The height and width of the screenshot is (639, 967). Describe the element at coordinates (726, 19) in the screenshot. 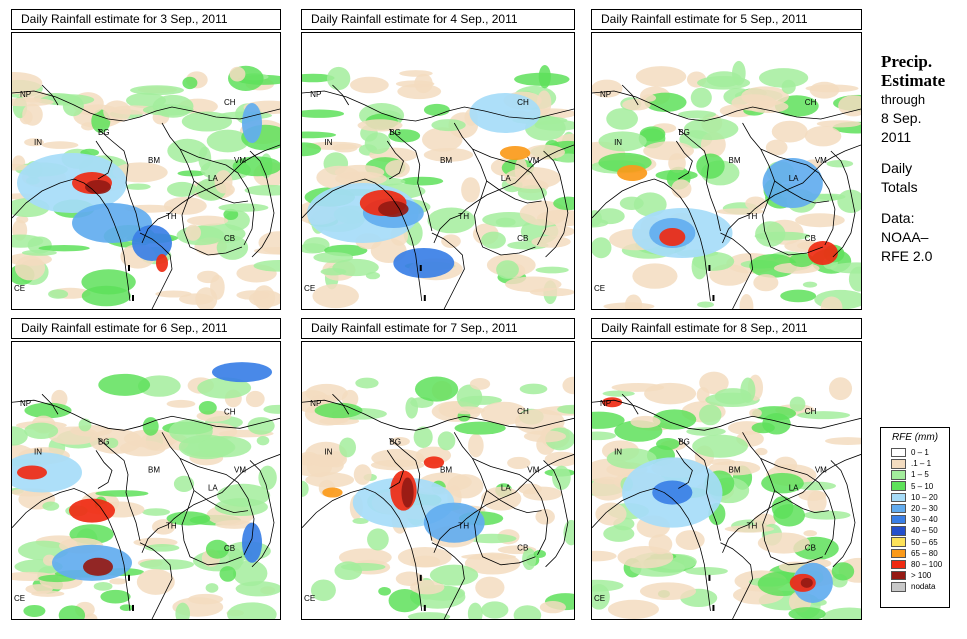

I see `panel-title: Daily Rainfall estimate for 5 Sep., 2011` at that location.